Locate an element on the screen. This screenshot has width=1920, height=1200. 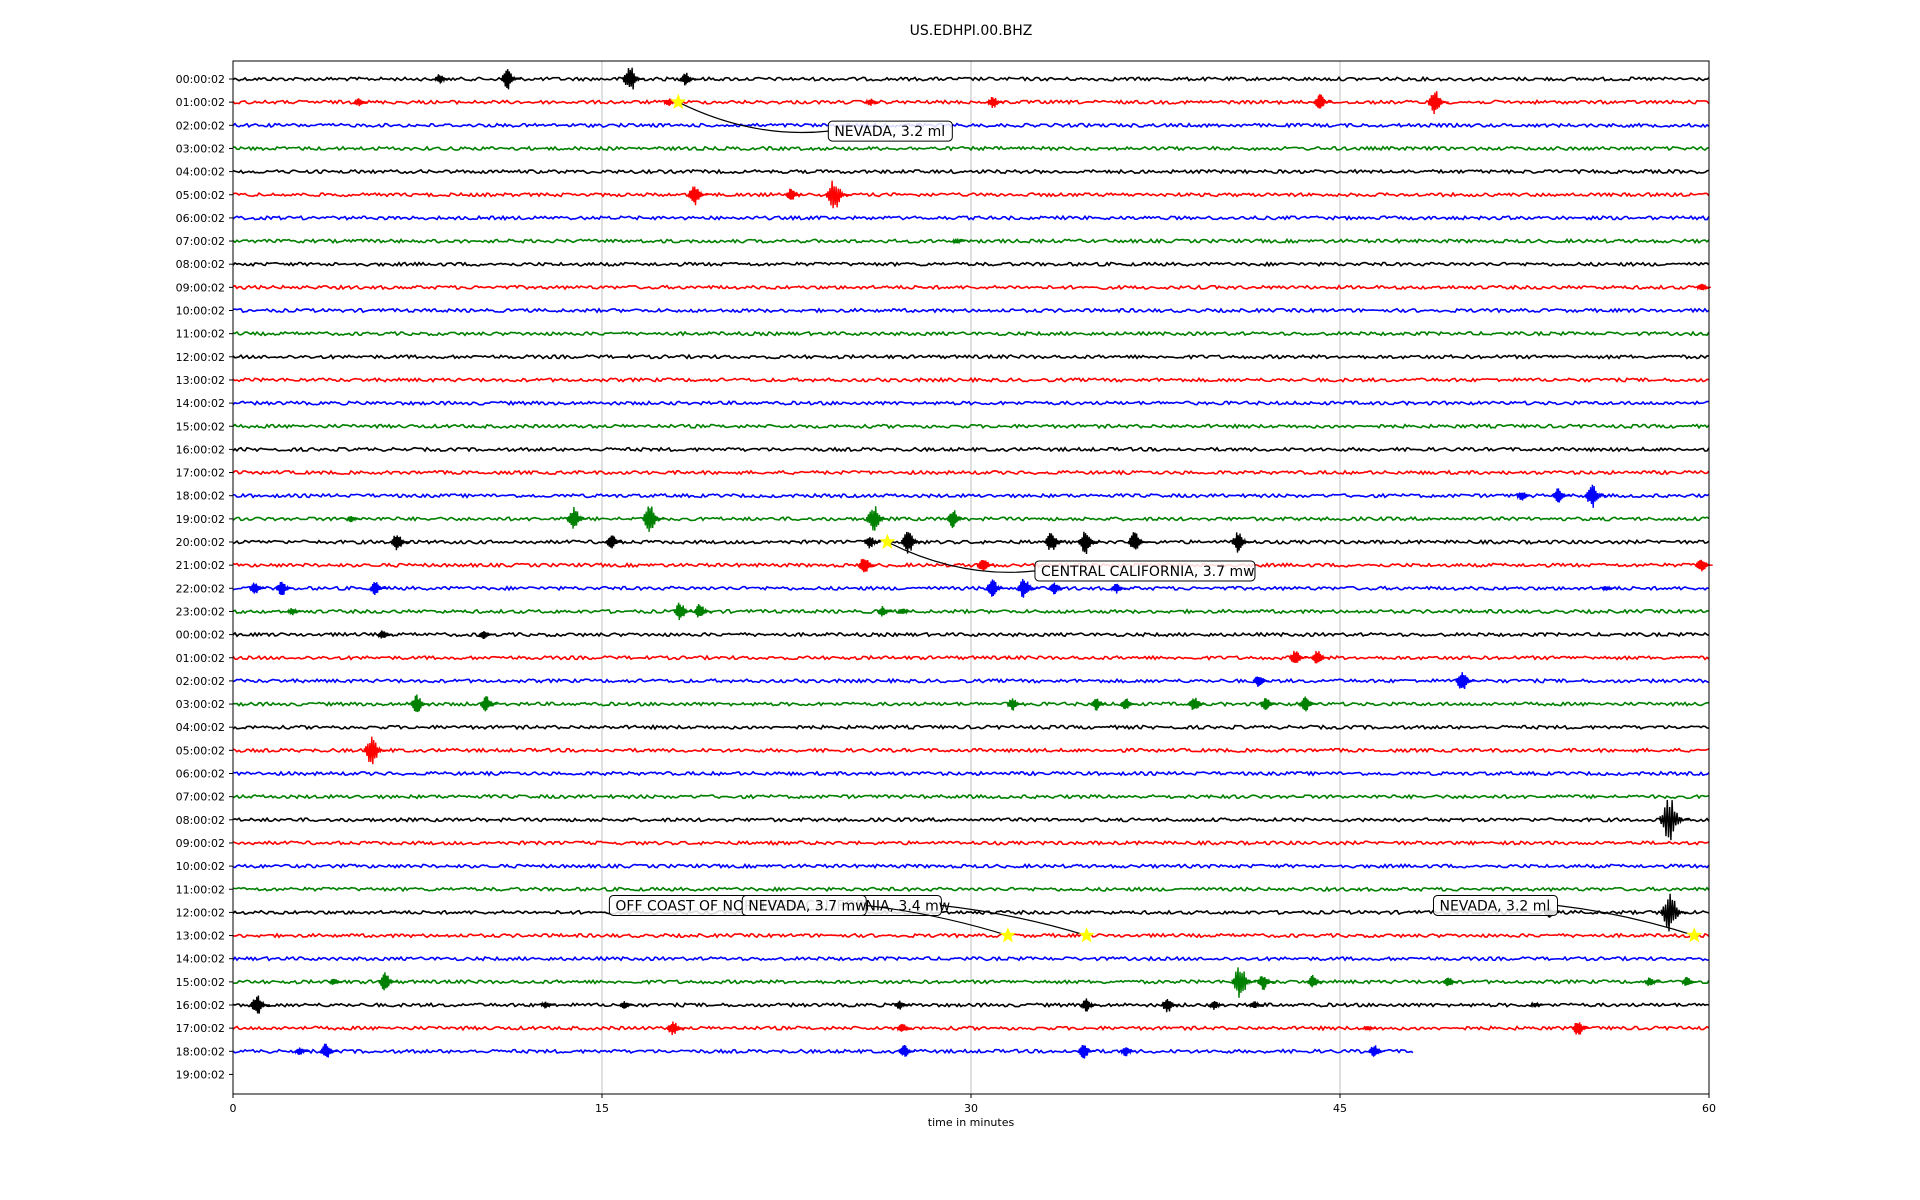
x-tick-label: 60 is located at coordinates (1709, 1108).